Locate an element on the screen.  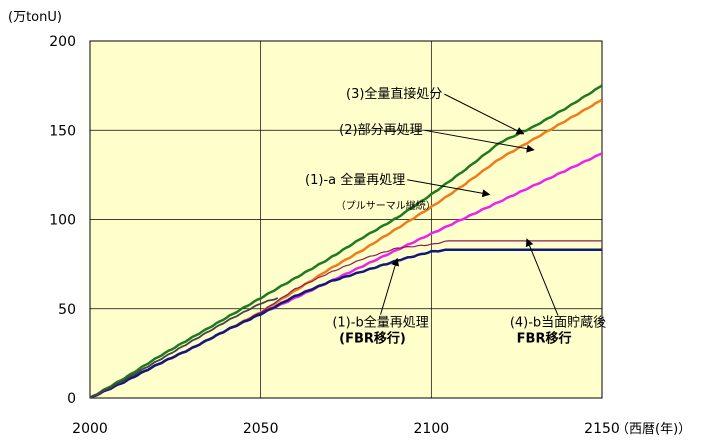
y-tick-label: 100 is located at coordinates (62, 221).